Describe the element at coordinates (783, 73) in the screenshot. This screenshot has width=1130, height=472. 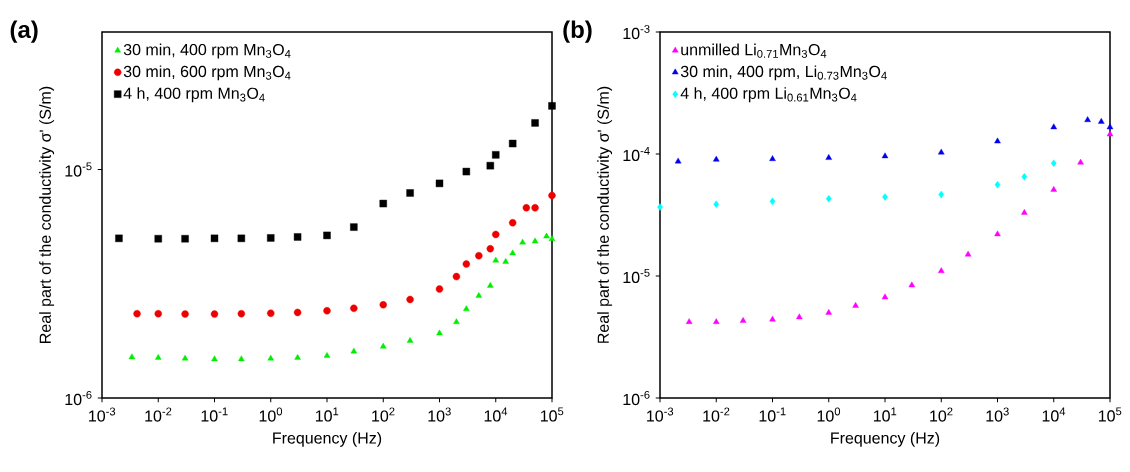
I see `legend-label: 30 min, 400 rpm, Li$_{0.73}$Mn$_{3}$O$_{4}$` at that location.